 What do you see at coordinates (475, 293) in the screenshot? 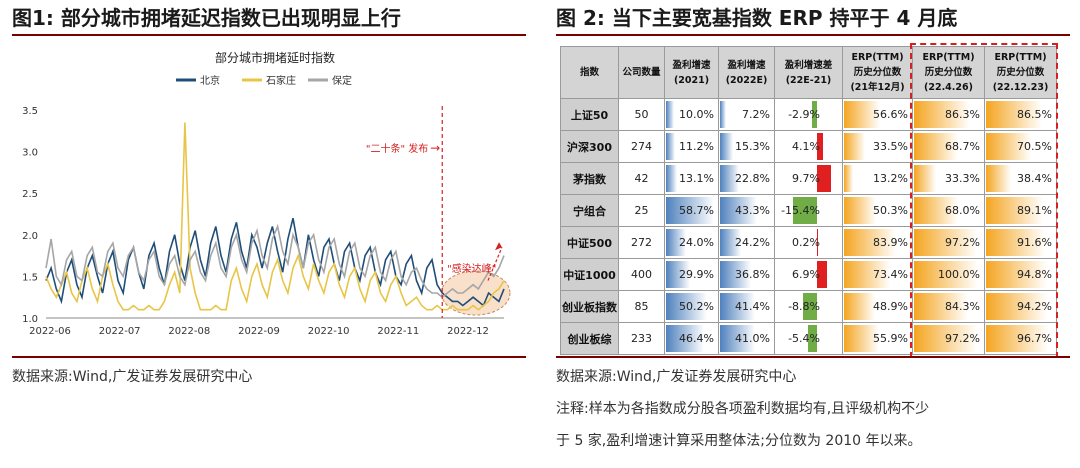
I see `peak-ellipse` at bounding box center [475, 293].